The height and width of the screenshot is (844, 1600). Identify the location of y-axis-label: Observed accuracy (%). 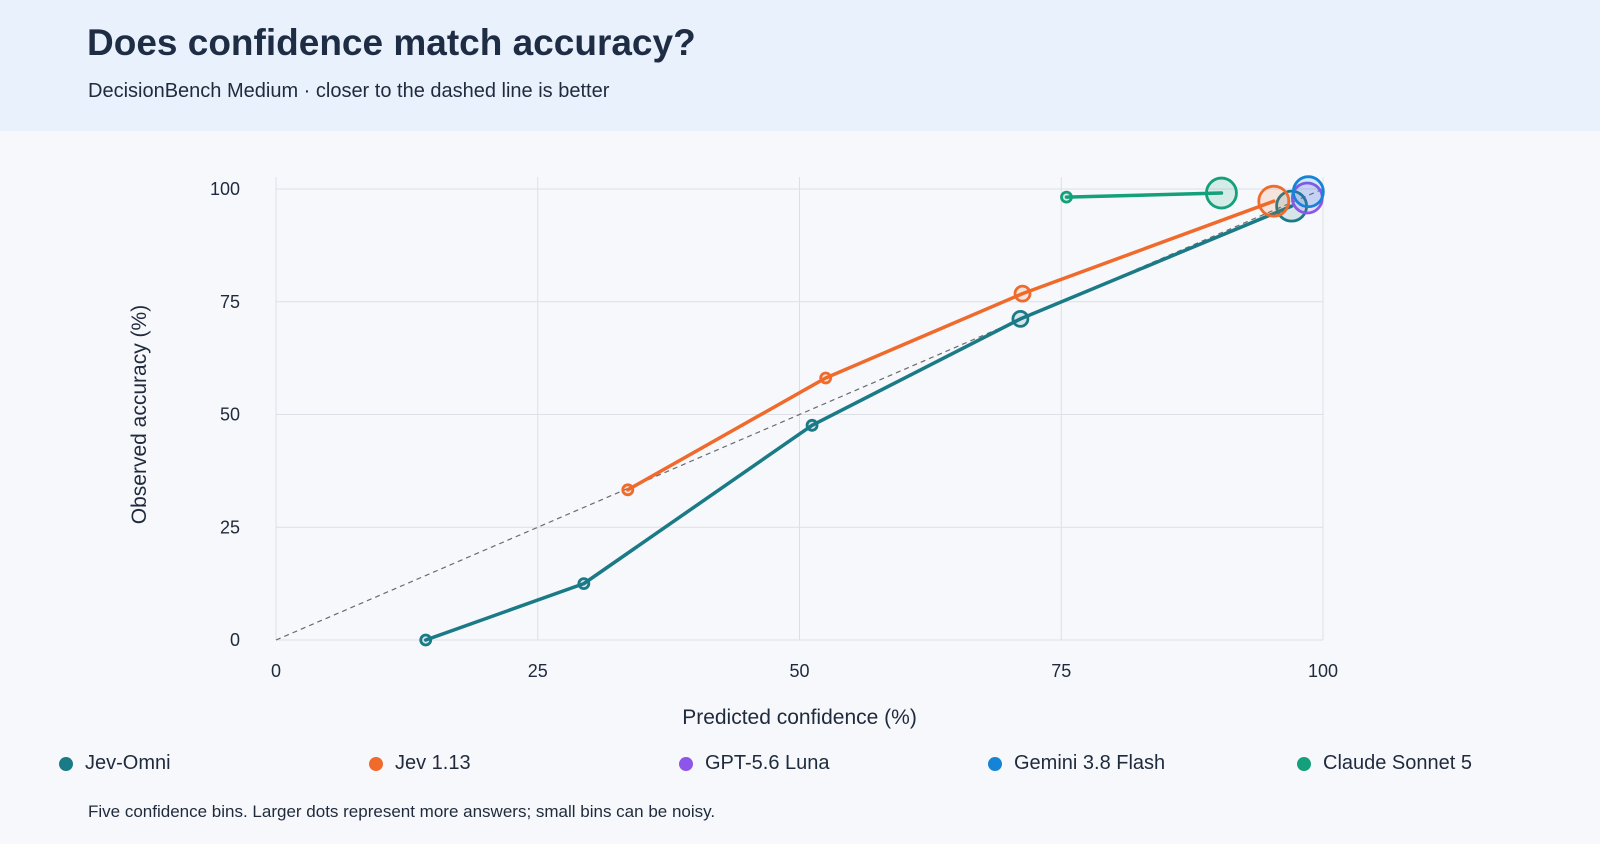
(139, 414).